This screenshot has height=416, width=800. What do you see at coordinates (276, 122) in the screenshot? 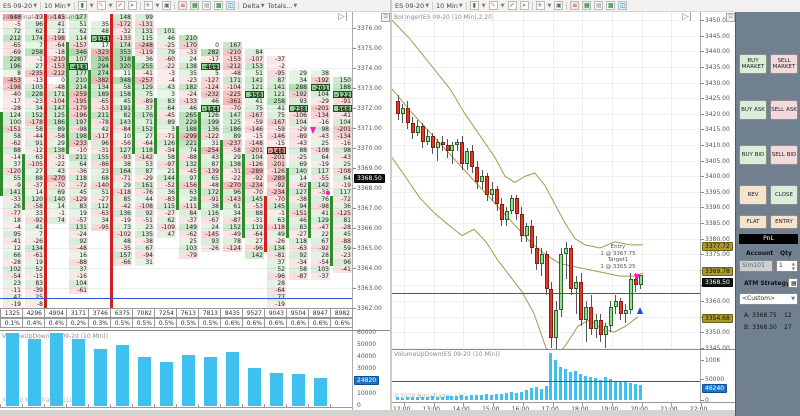
I see `footprint-delta-cell: -167` at bounding box center [276, 122].